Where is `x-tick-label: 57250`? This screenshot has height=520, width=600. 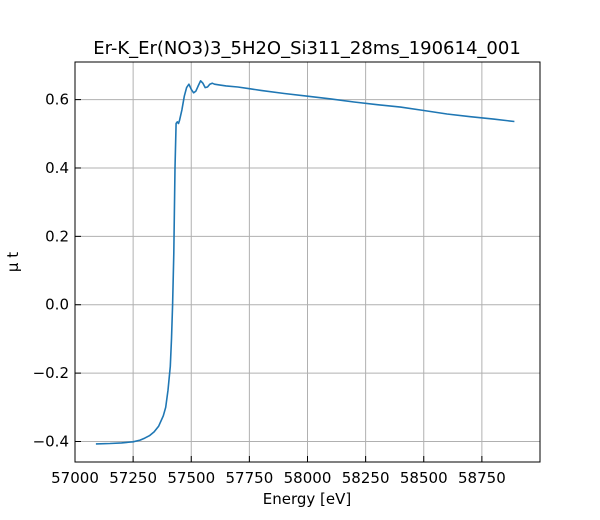
x-tick-label: 57250 is located at coordinates (133, 478).